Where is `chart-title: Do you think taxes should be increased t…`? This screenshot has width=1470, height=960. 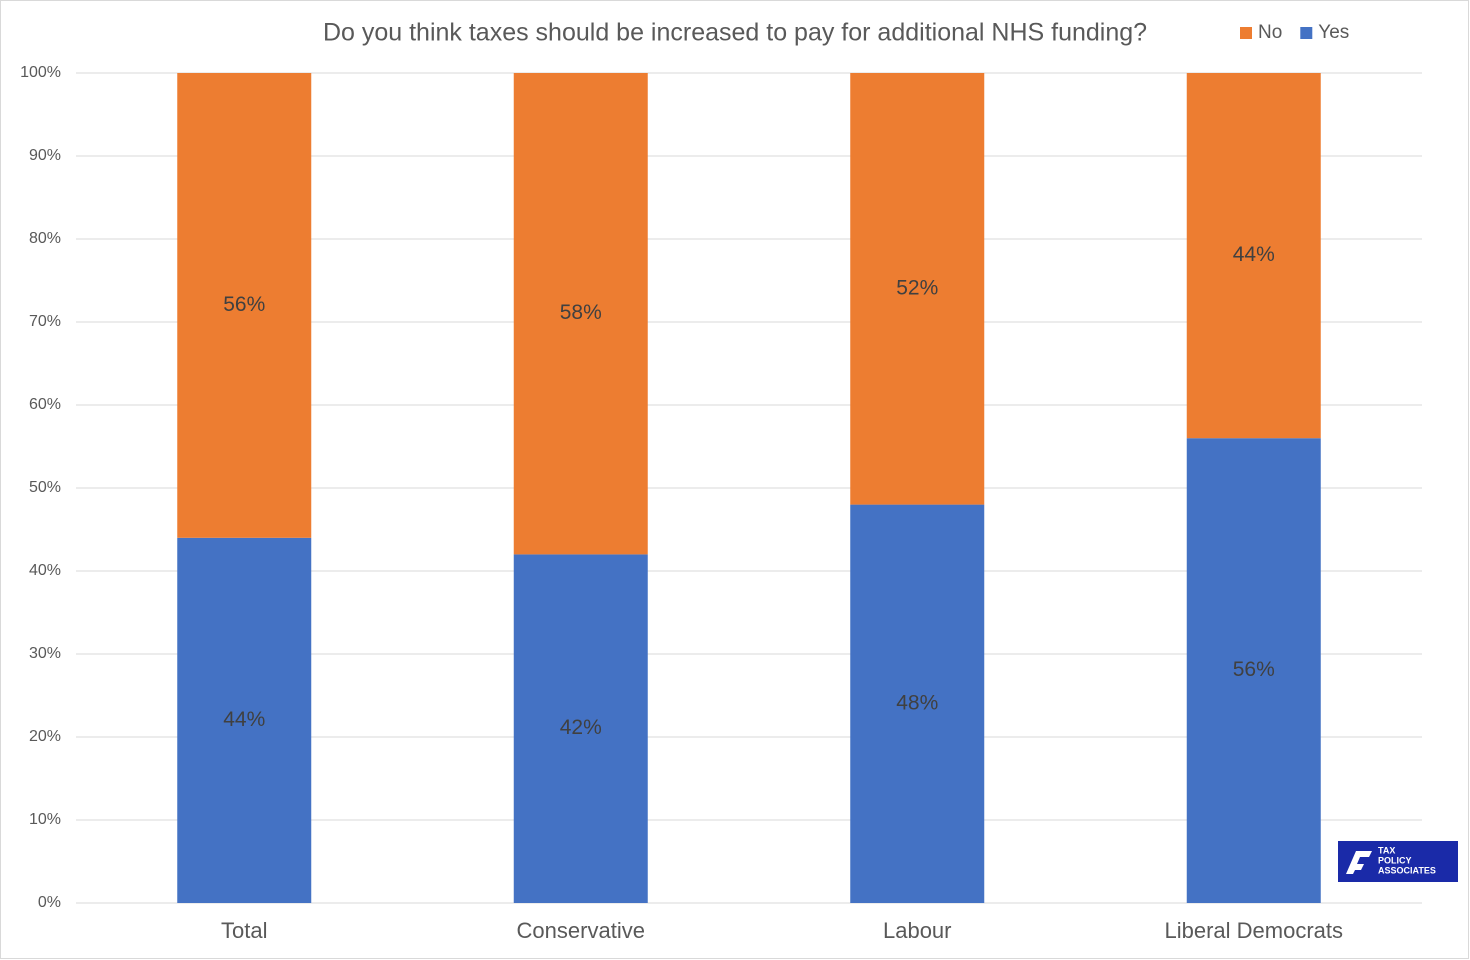 chart-title: Do you think taxes should be increased t… is located at coordinates (735, 33).